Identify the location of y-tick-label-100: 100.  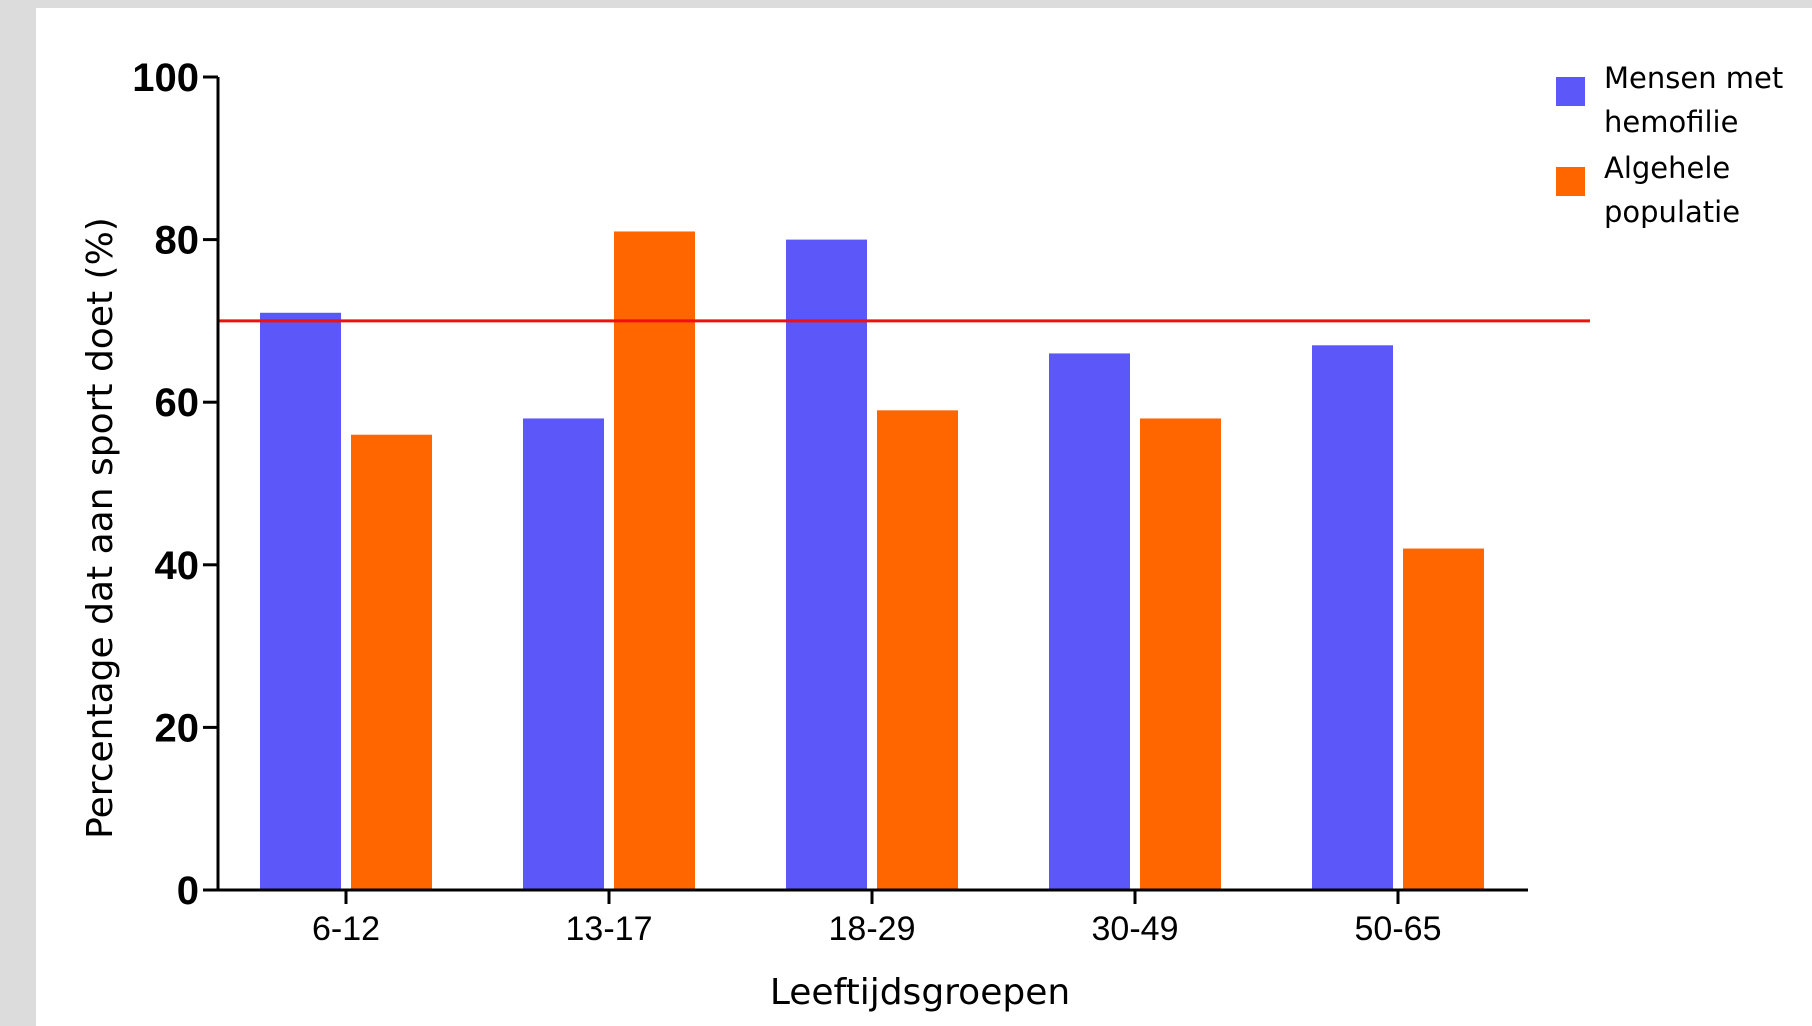
(165, 78).